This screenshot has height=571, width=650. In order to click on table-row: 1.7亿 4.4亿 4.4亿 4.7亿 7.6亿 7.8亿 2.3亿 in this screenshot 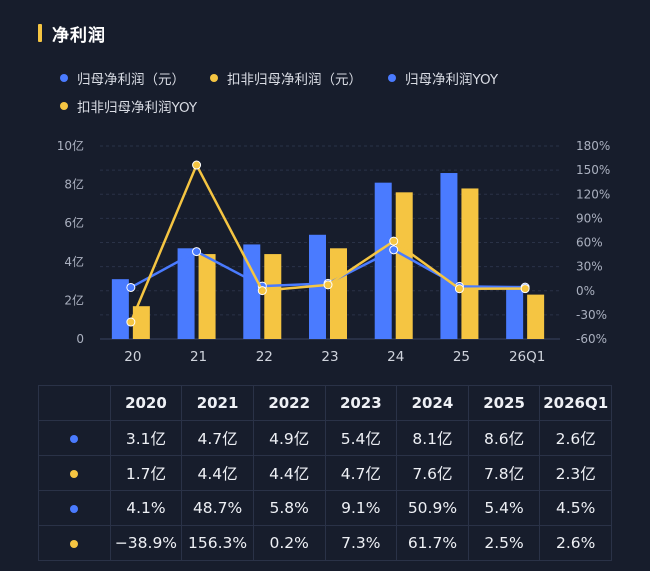, I will do `click(325, 473)`.